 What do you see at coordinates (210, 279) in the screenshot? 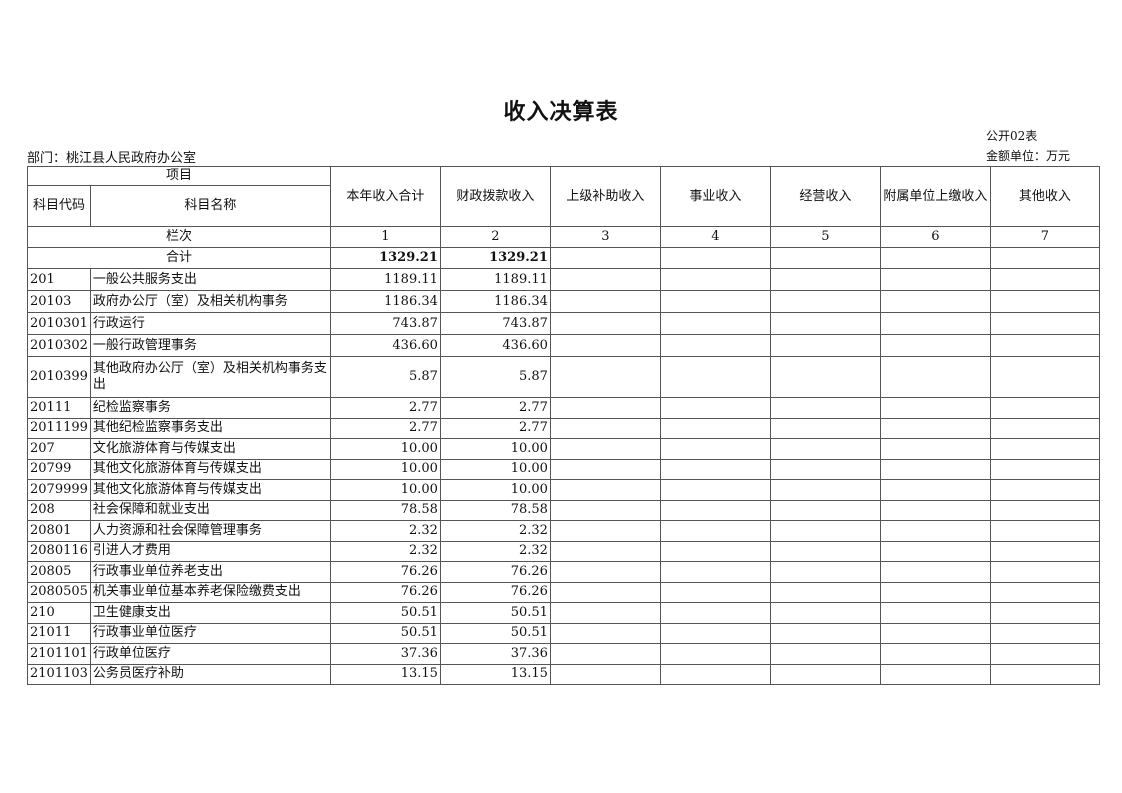
I see `row-name: 一般公共服务支出` at bounding box center [210, 279].